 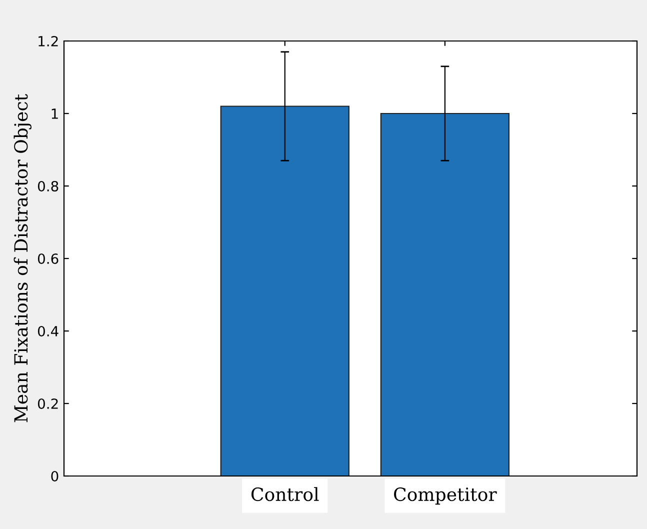 I want to click on x-tick-label: Competitor, so click(x=445, y=496).